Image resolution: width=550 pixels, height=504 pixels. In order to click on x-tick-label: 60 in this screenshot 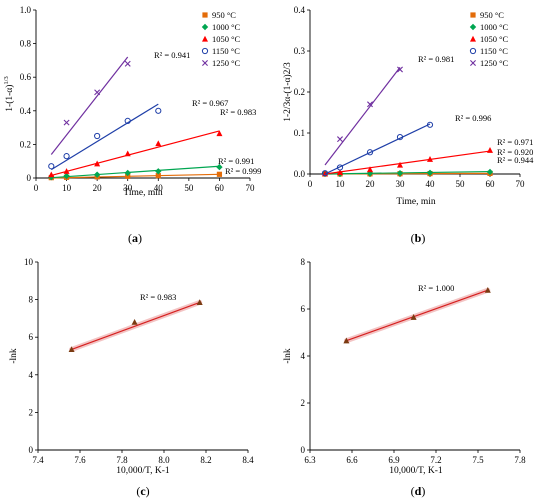, I will do `click(220, 188)`.